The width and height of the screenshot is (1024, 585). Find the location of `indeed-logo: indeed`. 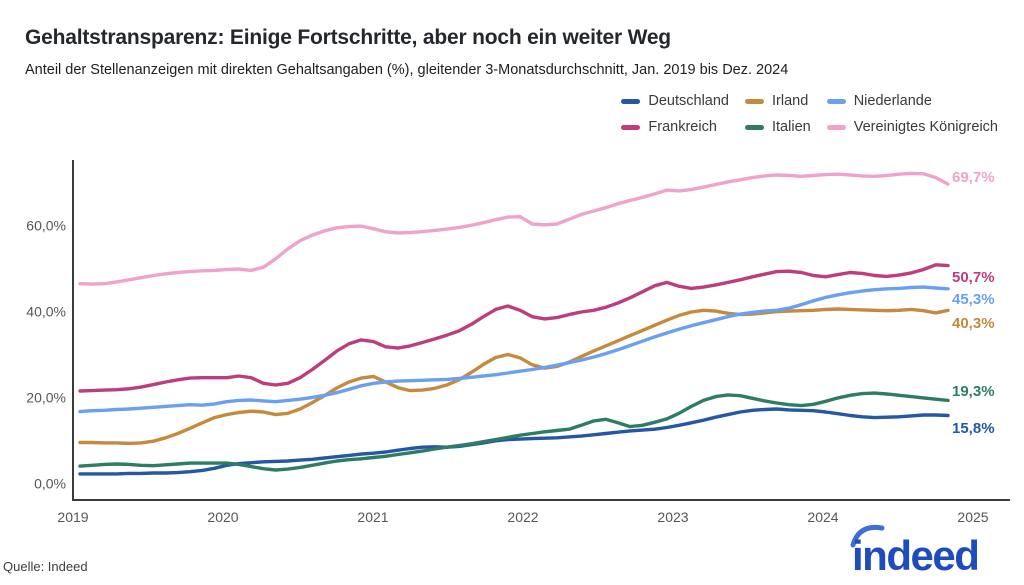

indeed-logo: indeed is located at coordinates (926, 550).